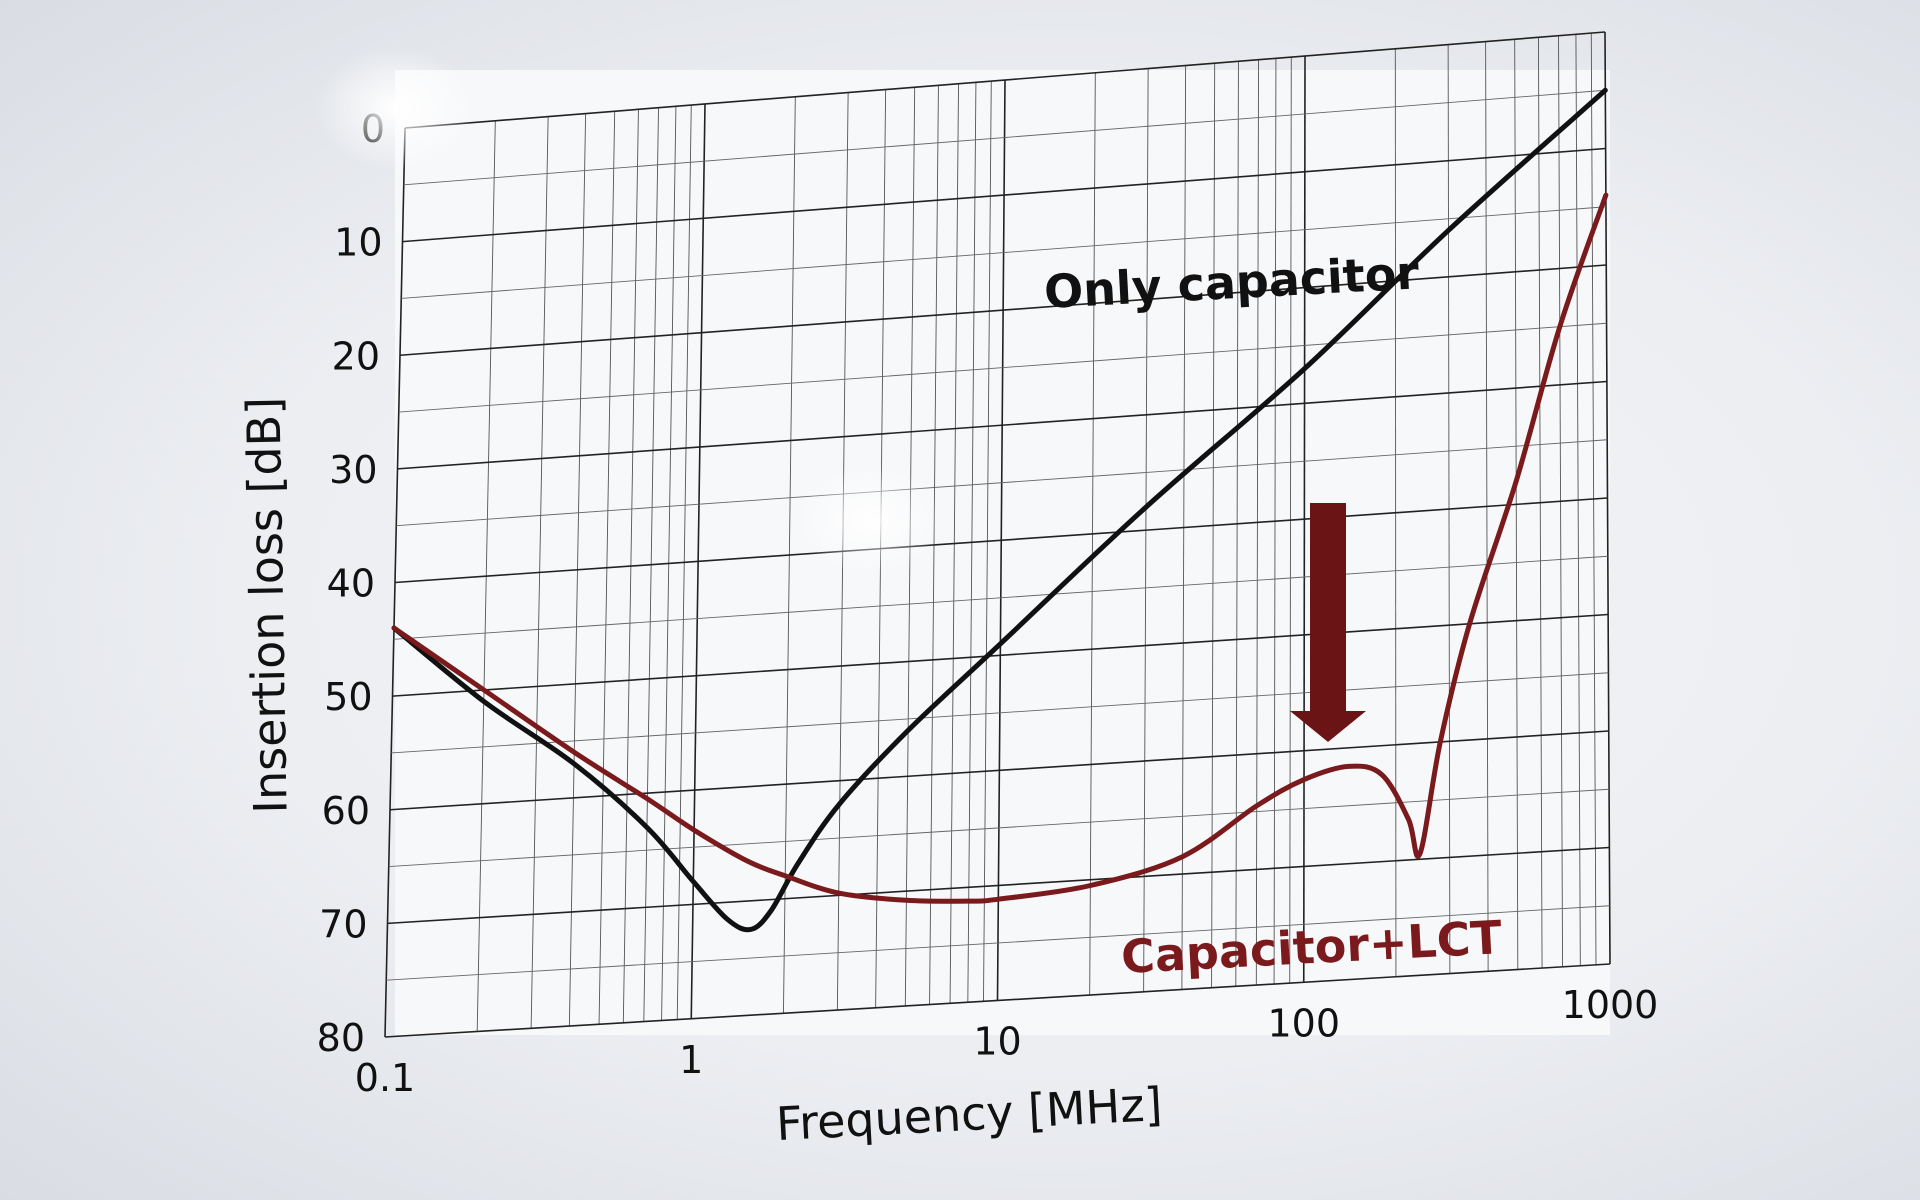  I want to click on y-tick-label: 40, so click(351, 584).